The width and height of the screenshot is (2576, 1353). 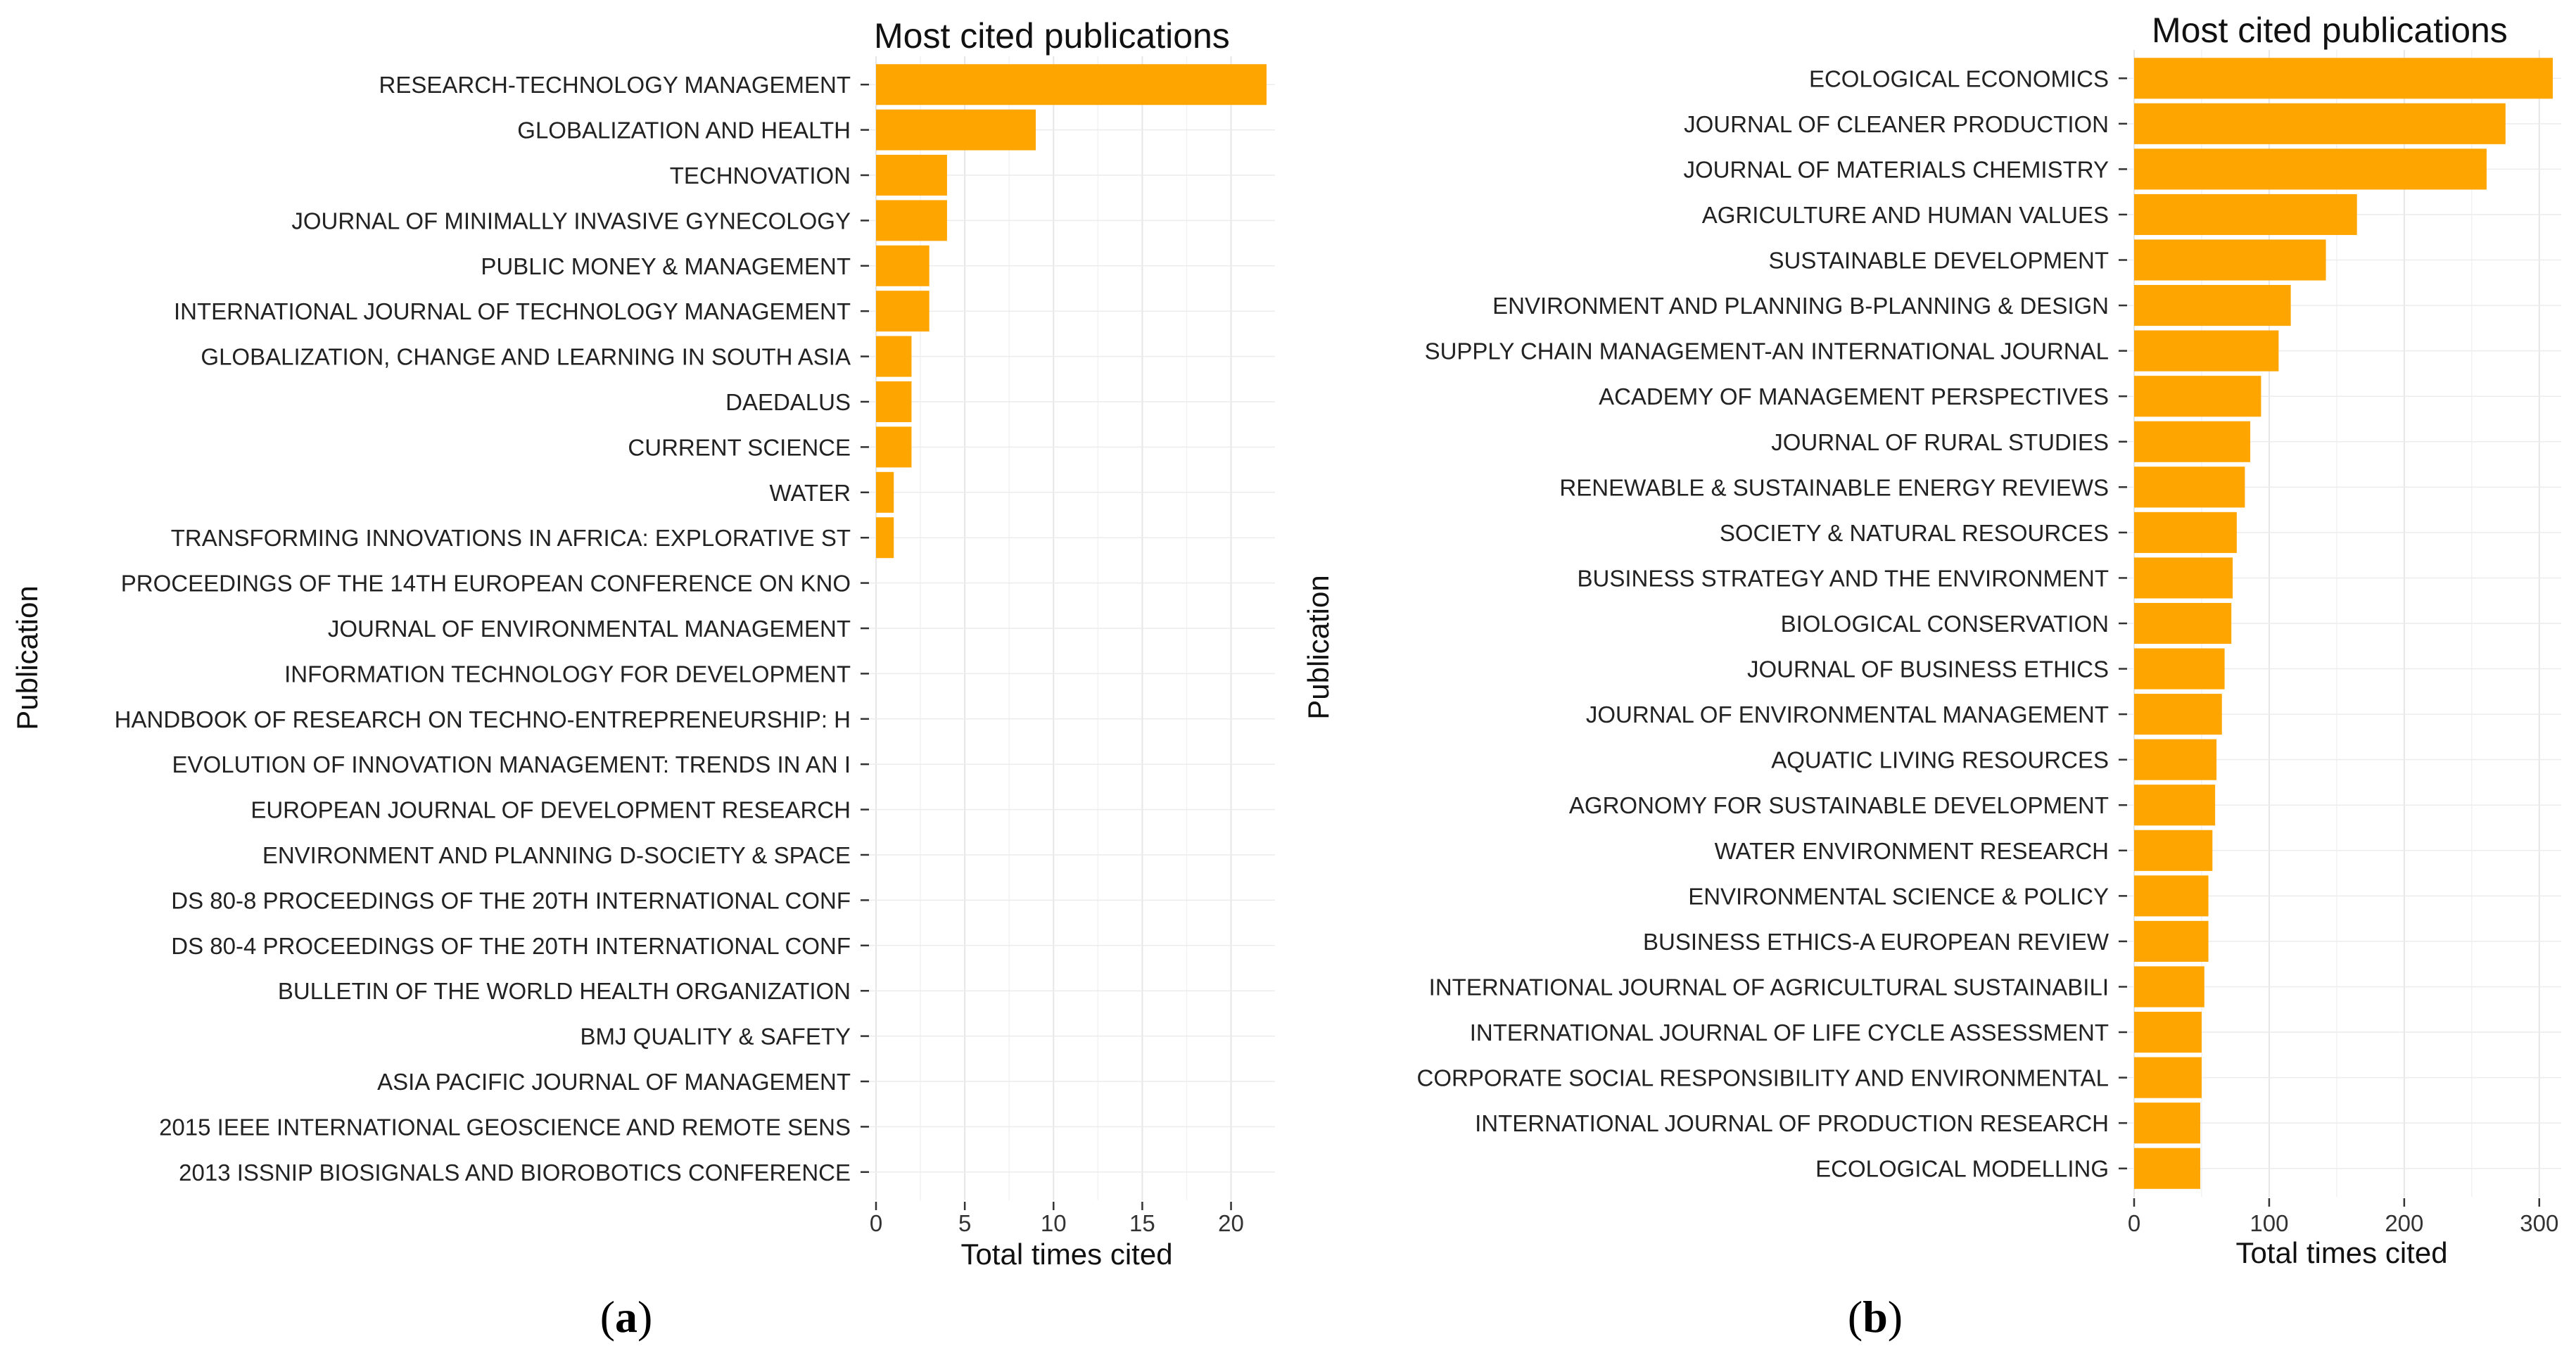 What do you see at coordinates (1839, 805) in the screenshot?
I see `panel-b-category-label: AGRONOMY FOR SUSTAINABLE DEVELOPMENT` at bounding box center [1839, 805].